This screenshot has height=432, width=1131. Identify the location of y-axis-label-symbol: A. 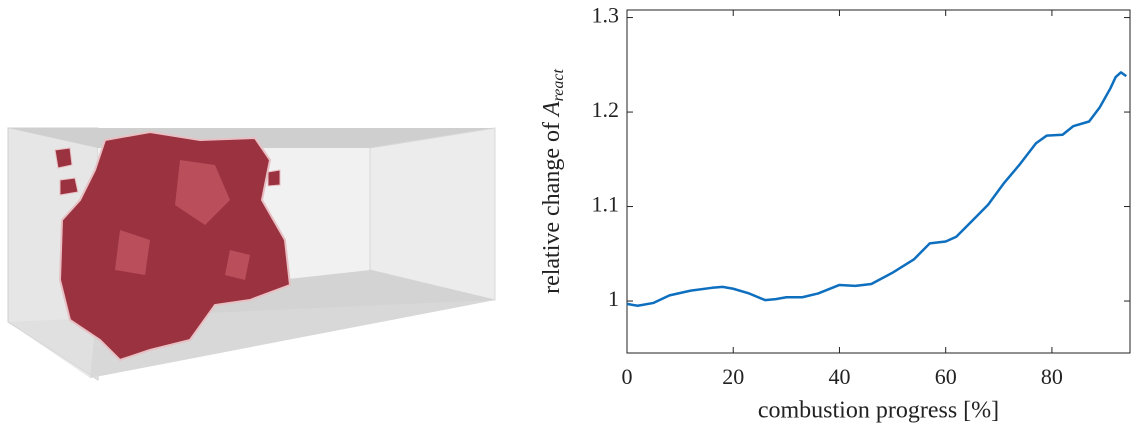
(552, 109).